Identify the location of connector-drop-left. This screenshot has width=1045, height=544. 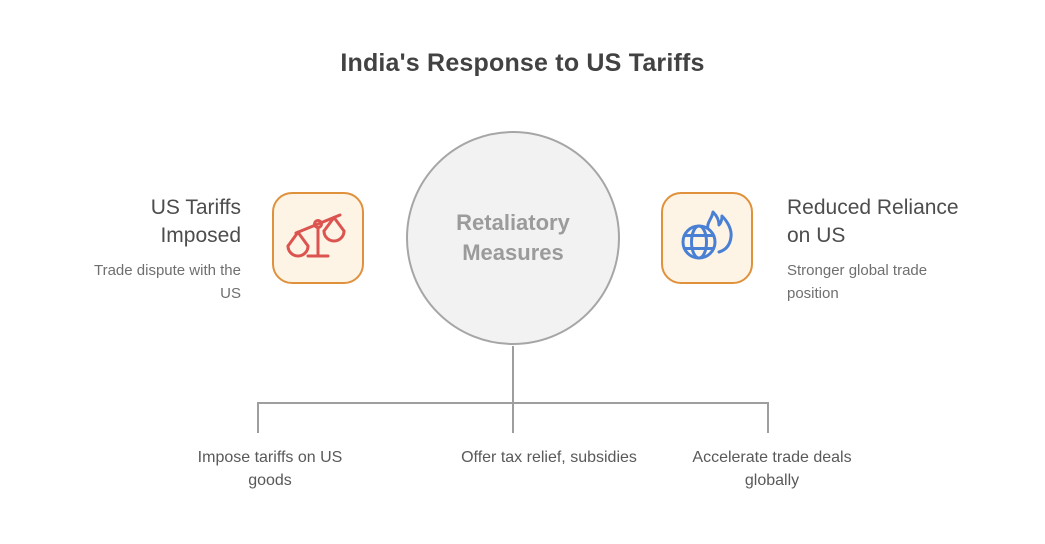
(258, 417).